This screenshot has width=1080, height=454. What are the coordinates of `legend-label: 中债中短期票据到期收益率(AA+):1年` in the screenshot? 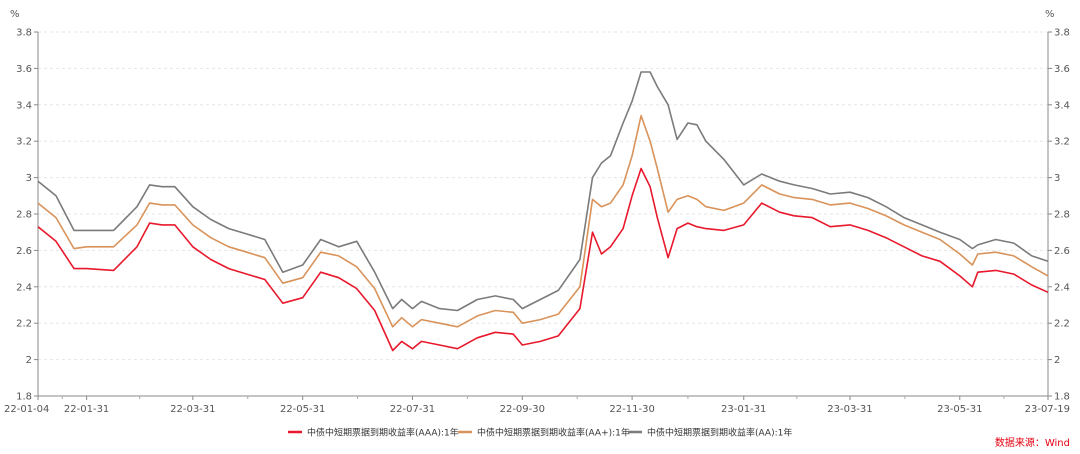 It's located at (553, 433).